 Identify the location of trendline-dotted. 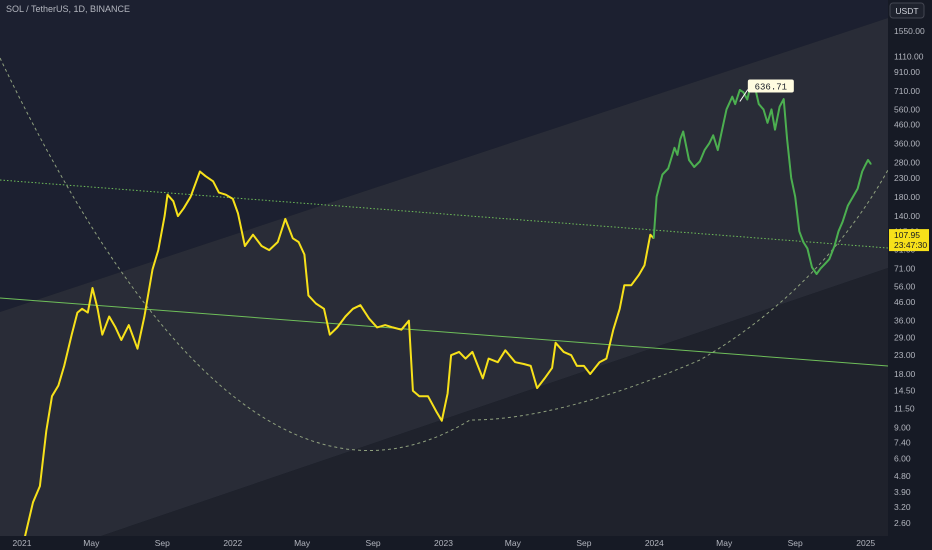
(444, 214).